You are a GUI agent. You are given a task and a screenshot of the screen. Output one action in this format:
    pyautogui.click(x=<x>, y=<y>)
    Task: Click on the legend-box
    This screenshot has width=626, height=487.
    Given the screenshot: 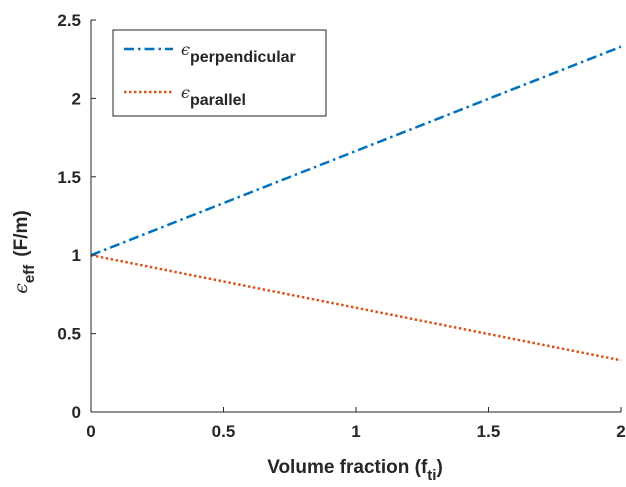 What is the action you would take?
    pyautogui.click(x=219, y=73)
    